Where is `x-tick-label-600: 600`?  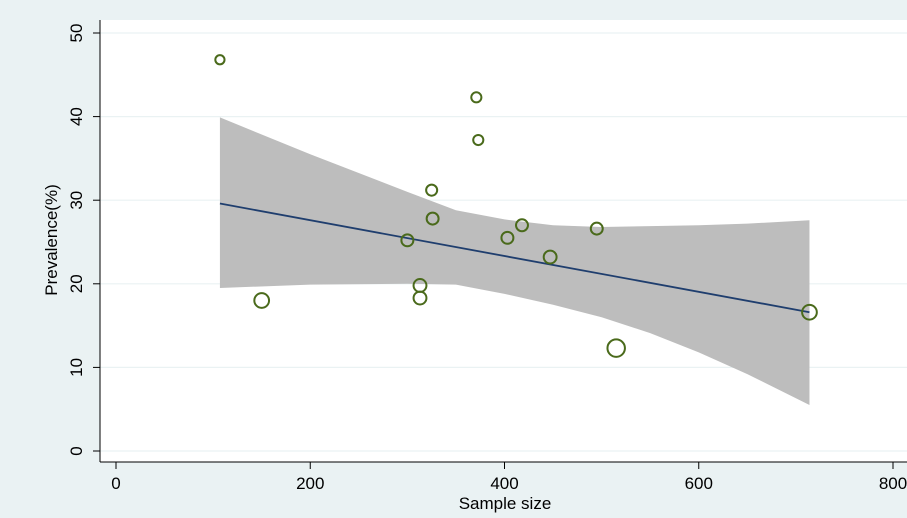
x-tick-label-600: 600 is located at coordinates (699, 483).